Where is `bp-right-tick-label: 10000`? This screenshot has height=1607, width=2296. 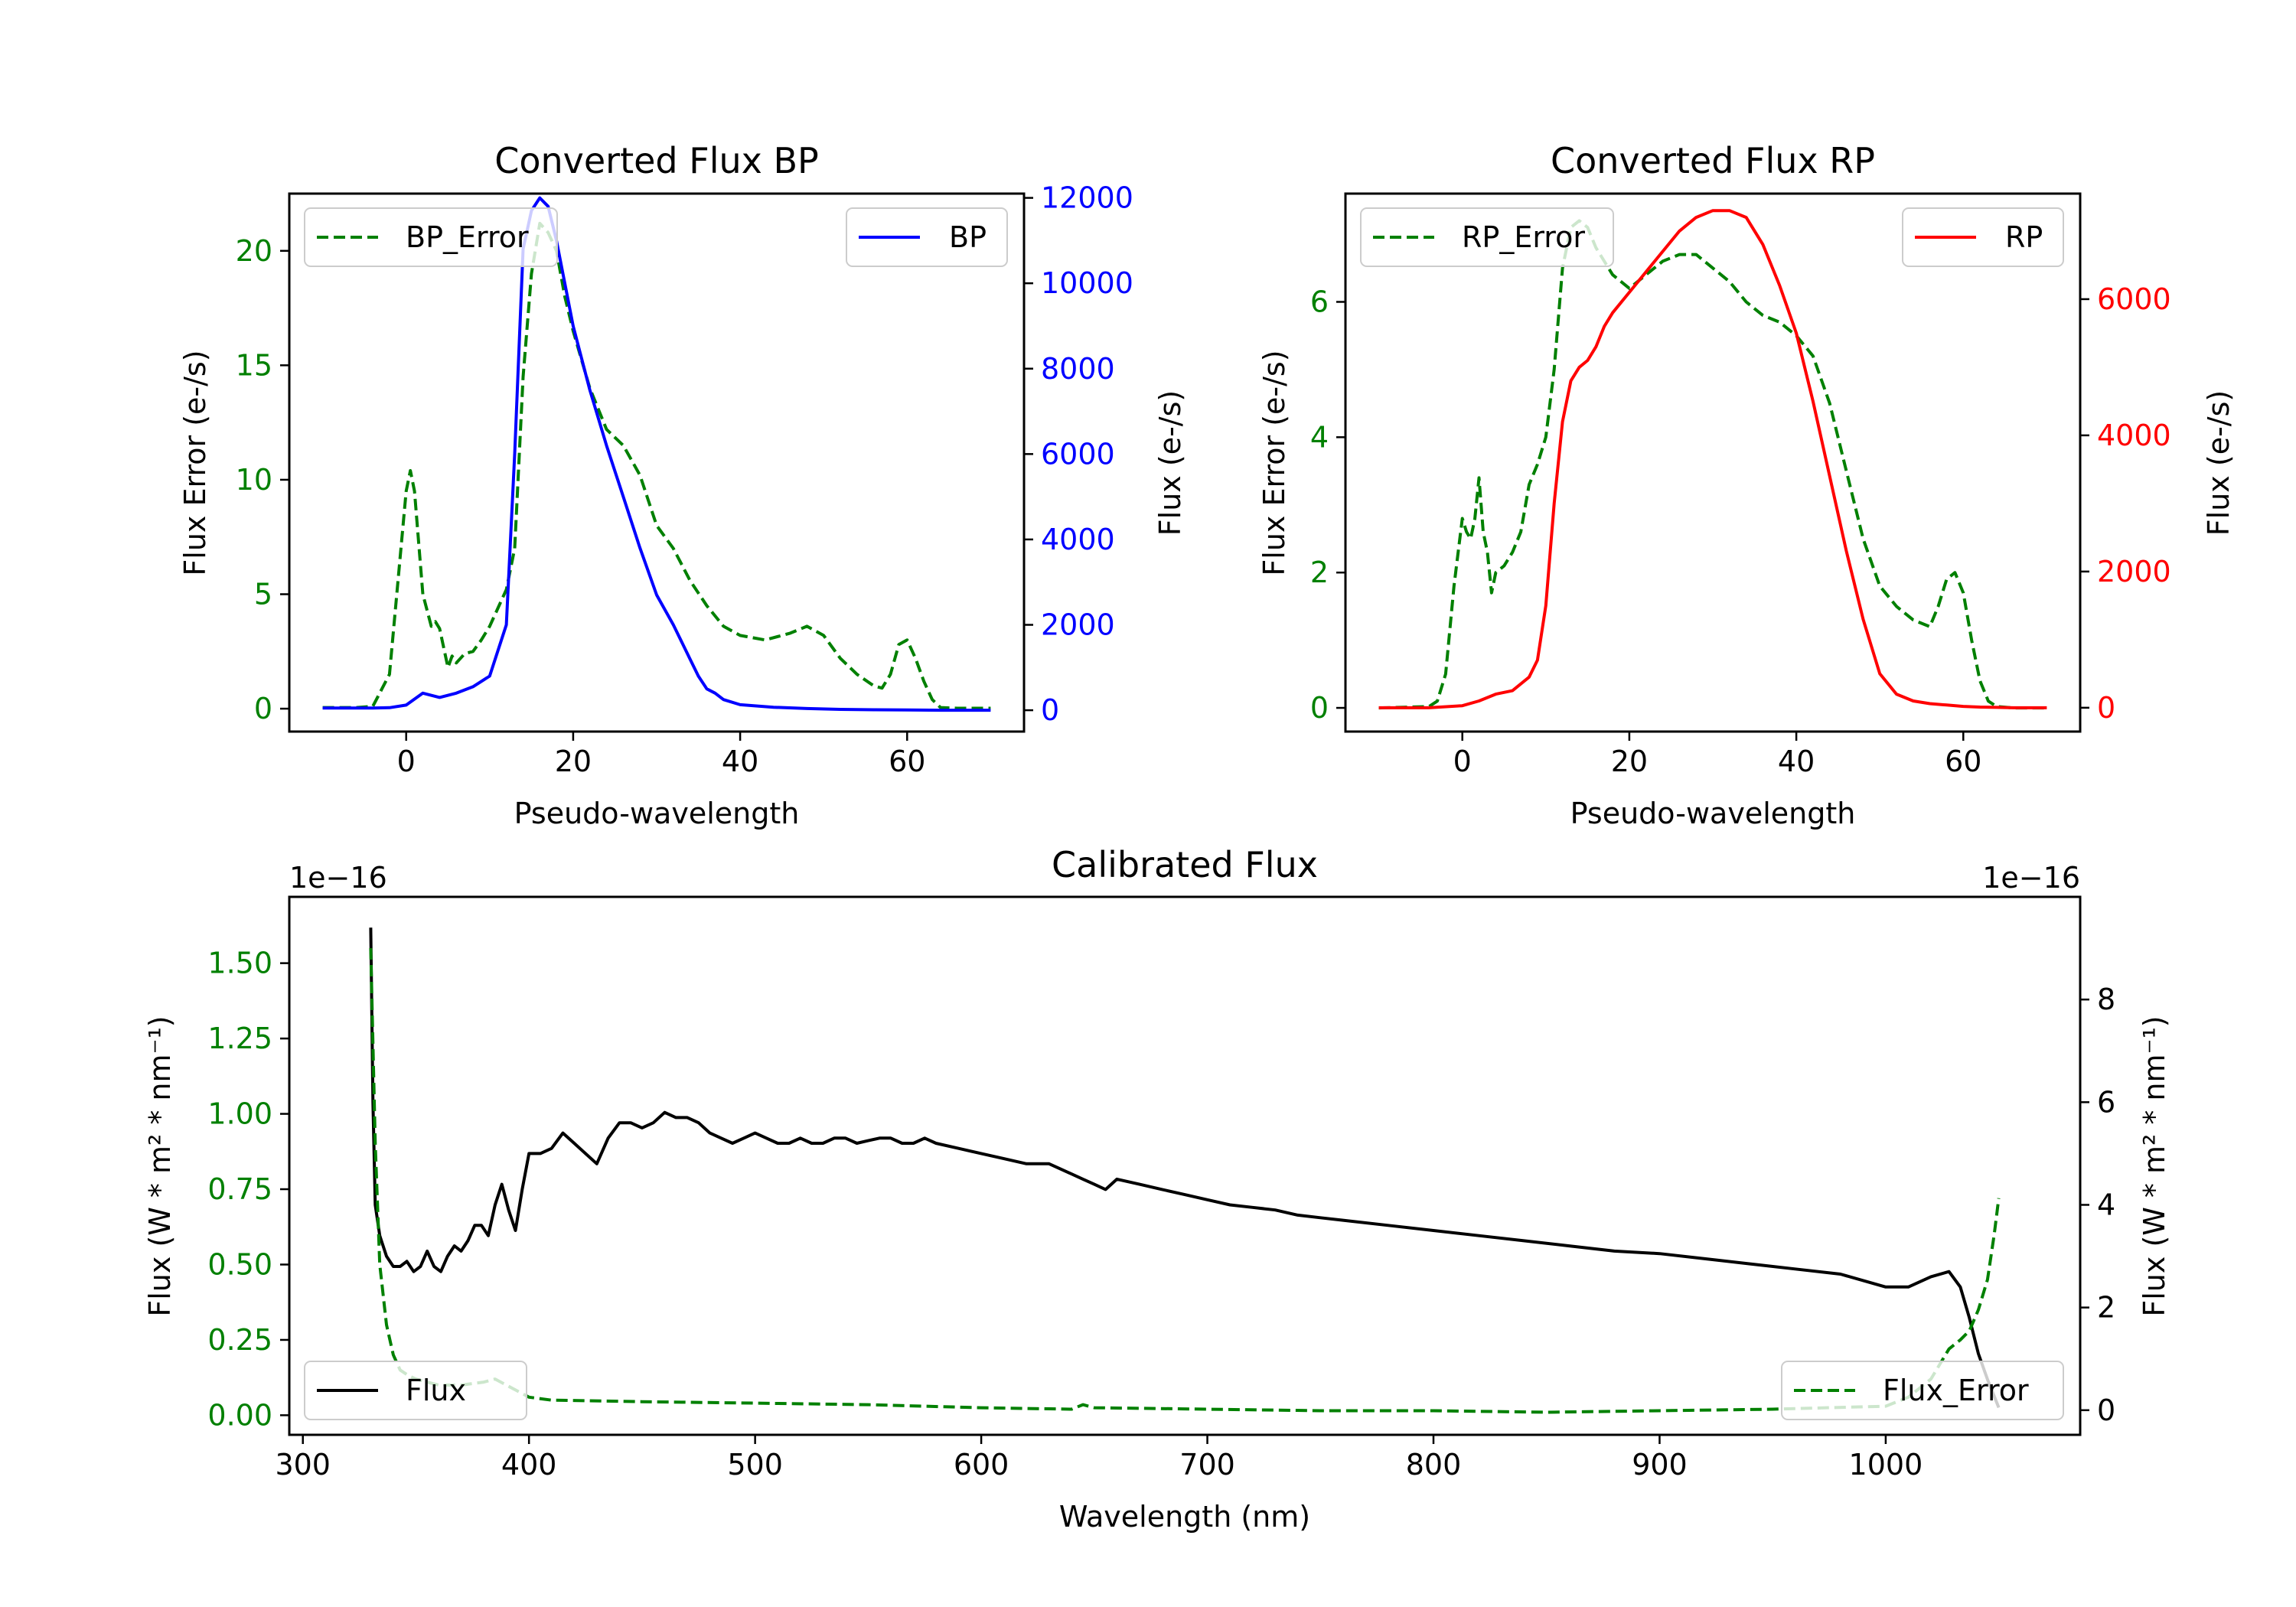 bp-right-tick-label: 10000 is located at coordinates (1087, 283).